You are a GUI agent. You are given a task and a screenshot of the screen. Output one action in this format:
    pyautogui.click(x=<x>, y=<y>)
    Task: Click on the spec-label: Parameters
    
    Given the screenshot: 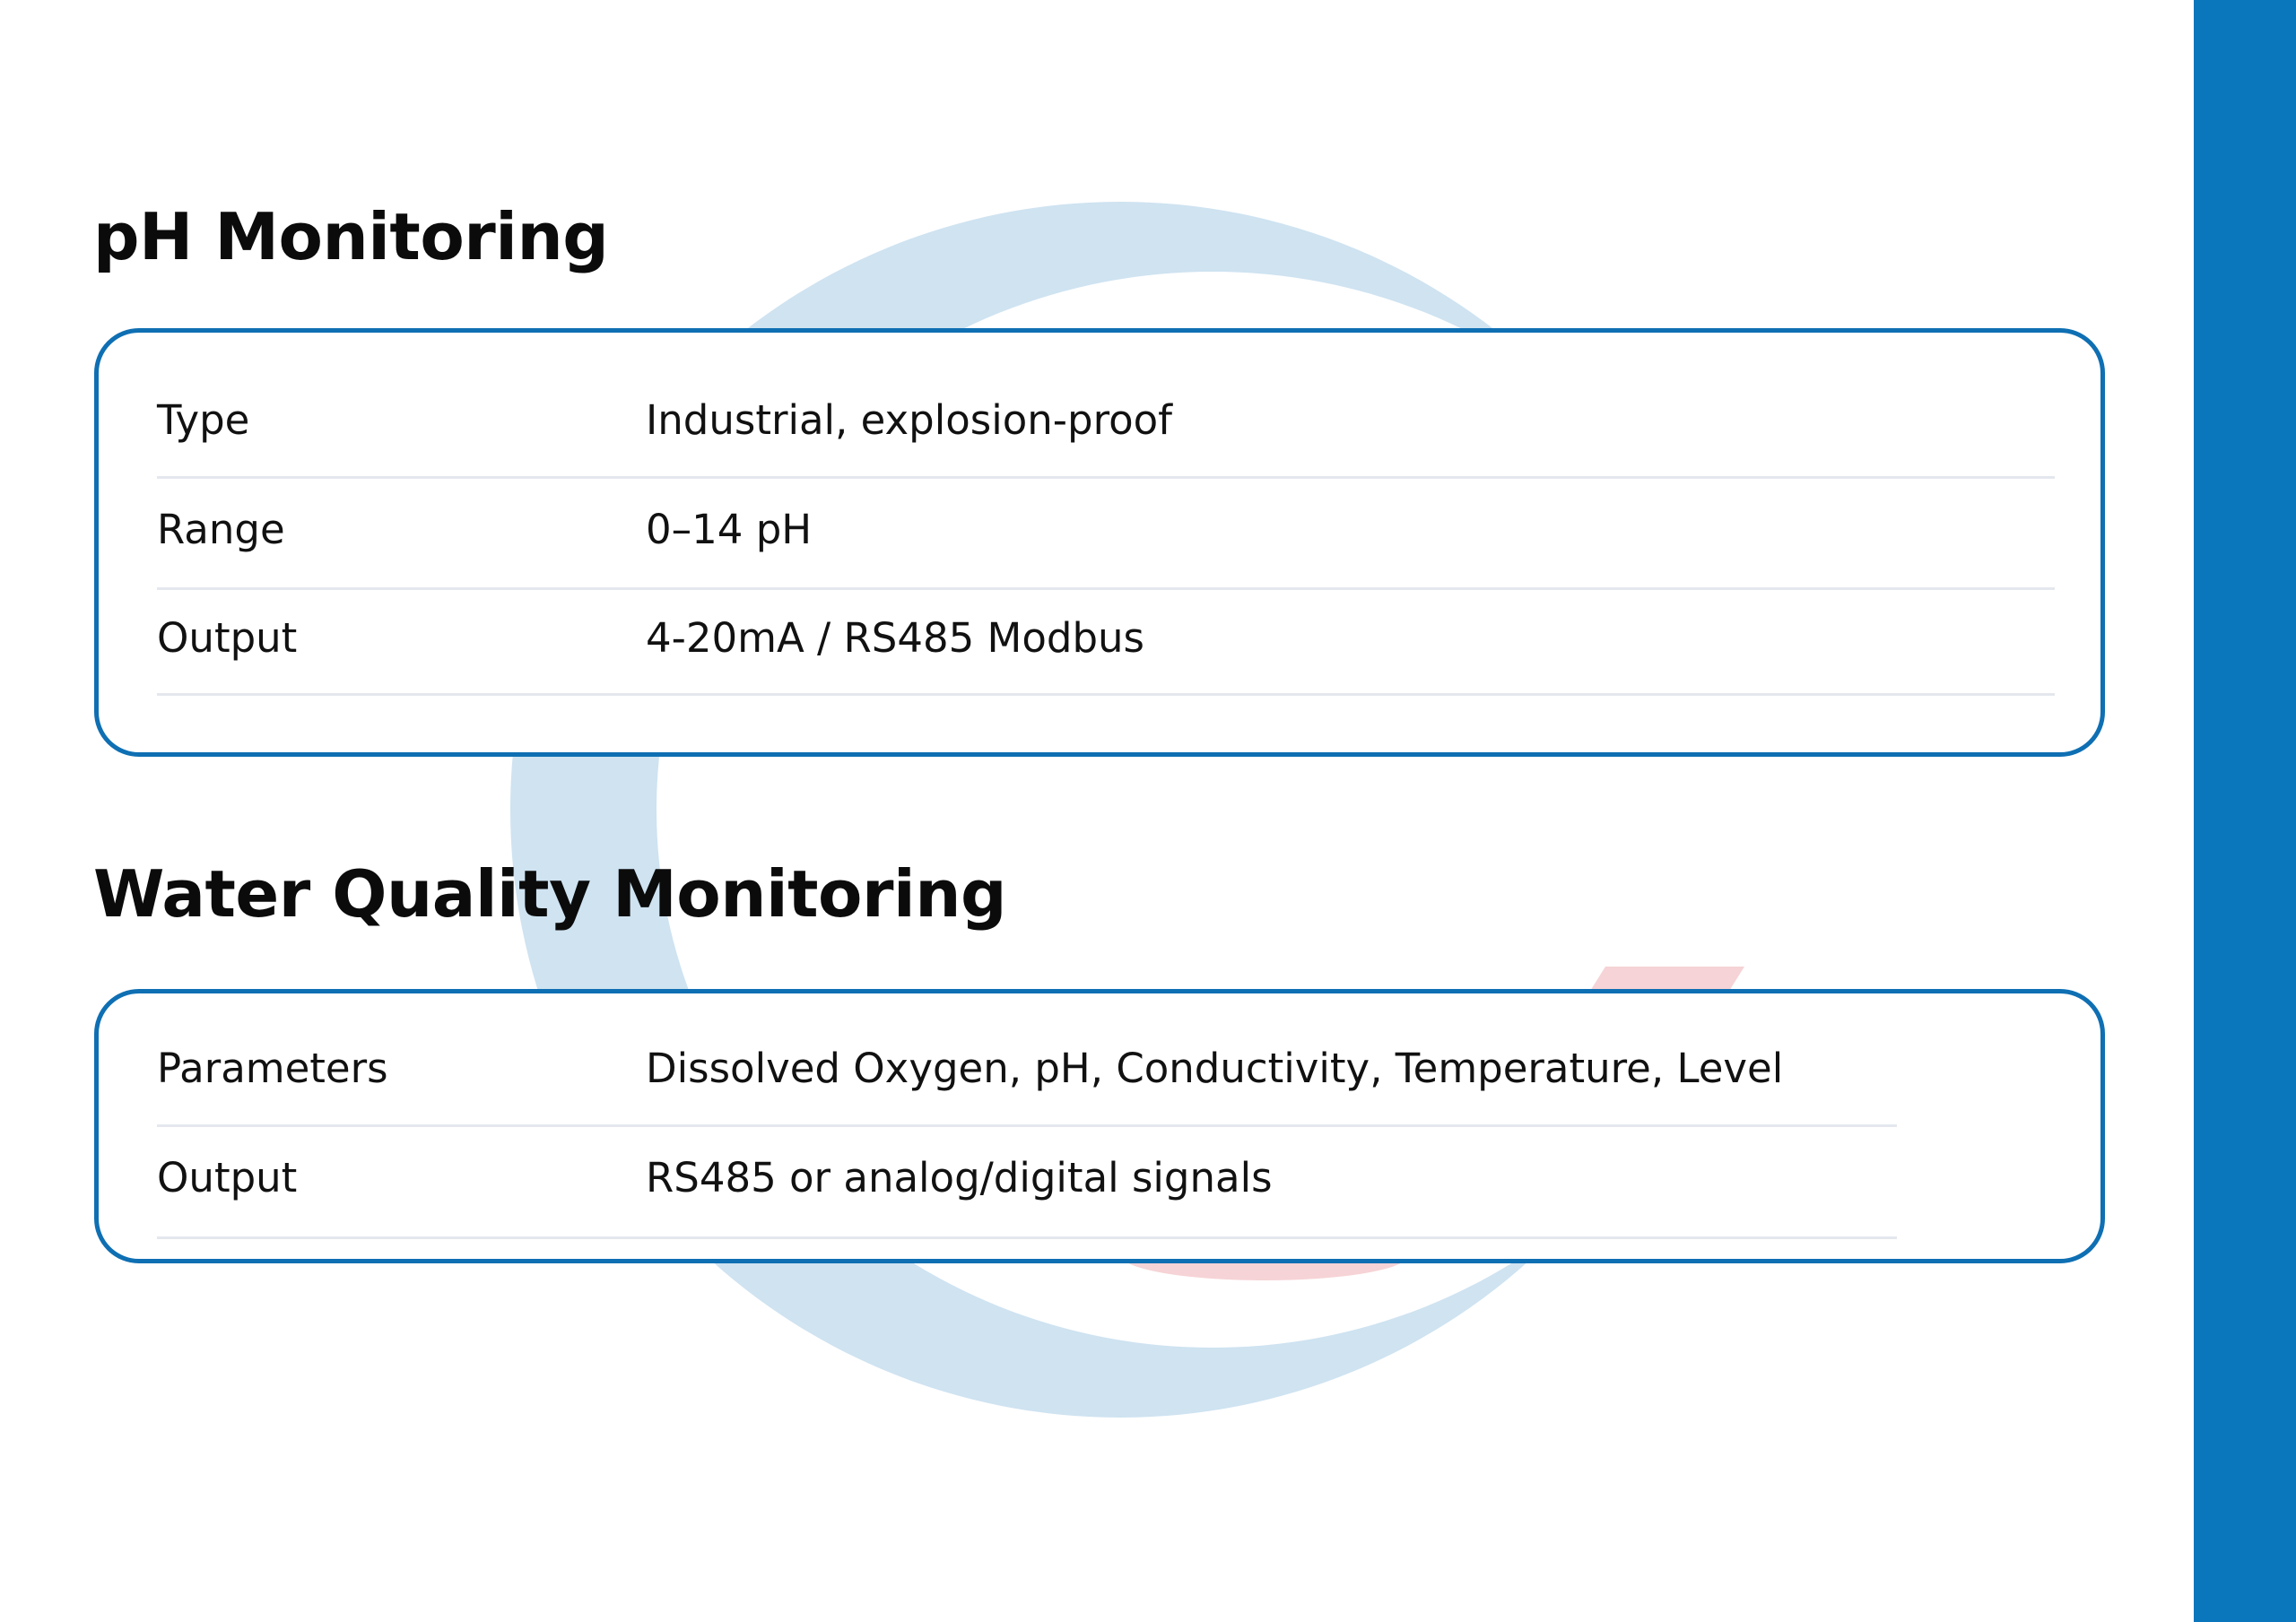 What is the action you would take?
    pyautogui.click(x=272, y=1068)
    